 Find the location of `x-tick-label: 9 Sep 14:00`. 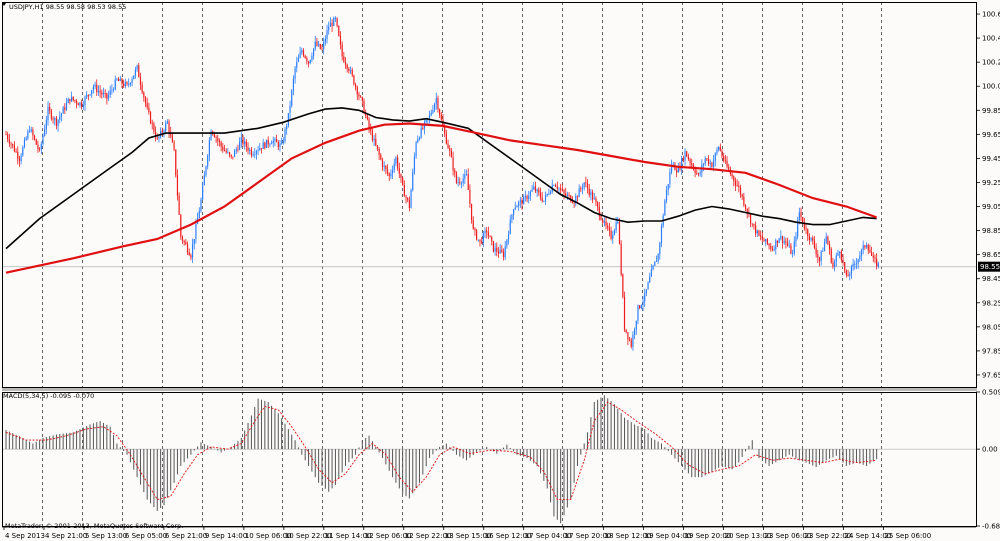

x-tick-label: 9 Sep 14:00 is located at coordinates (226, 536).